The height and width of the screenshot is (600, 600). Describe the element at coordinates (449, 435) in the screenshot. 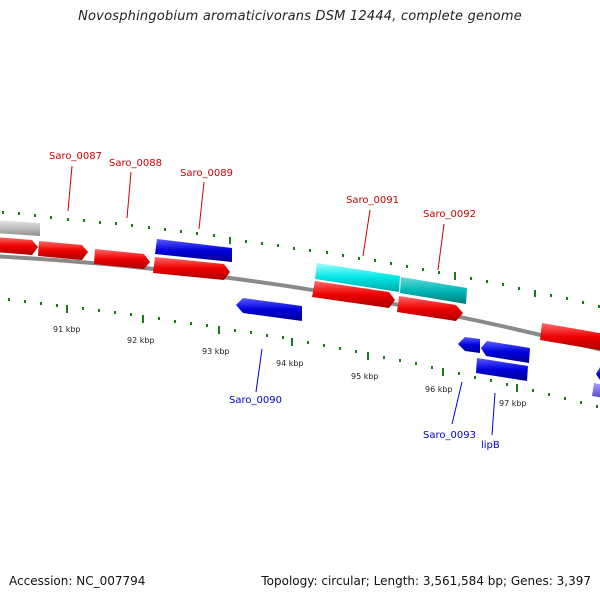

I see `label-saro-0093: Saro_0093` at that location.